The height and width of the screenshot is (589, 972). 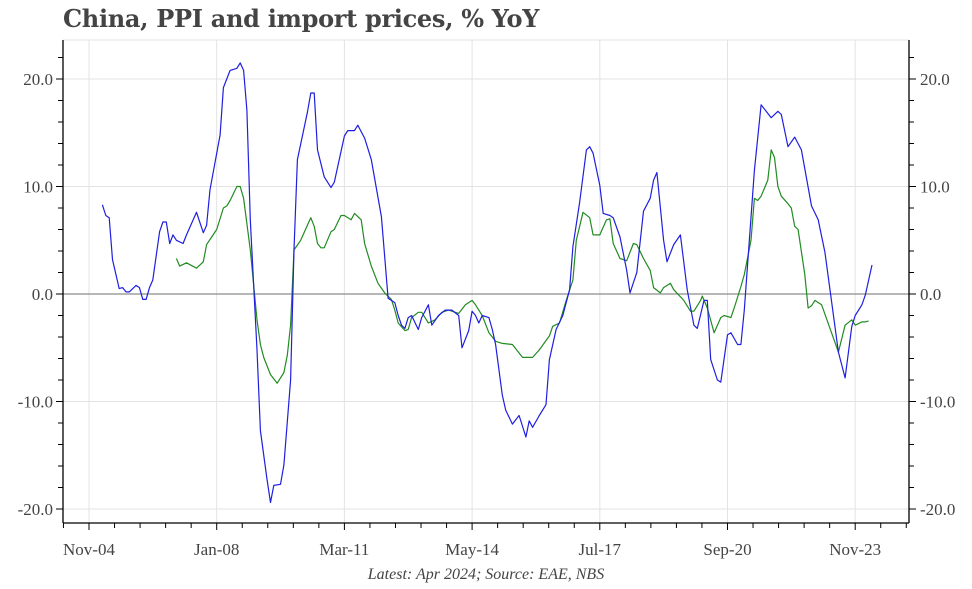 What do you see at coordinates (89, 549) in the screenshot?
I see `x-tick-label: Nov-04` at bounding box center [89, 549].